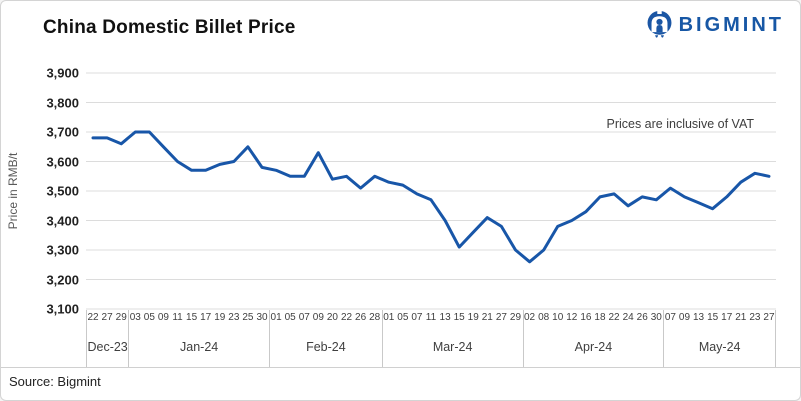 The height and width of the screenshot is (401, 801). What do you see at coordinates (199, 346) in the screenshot?
I see `x-axis-month-label: Jan-24` at bounding box center [199, 346].